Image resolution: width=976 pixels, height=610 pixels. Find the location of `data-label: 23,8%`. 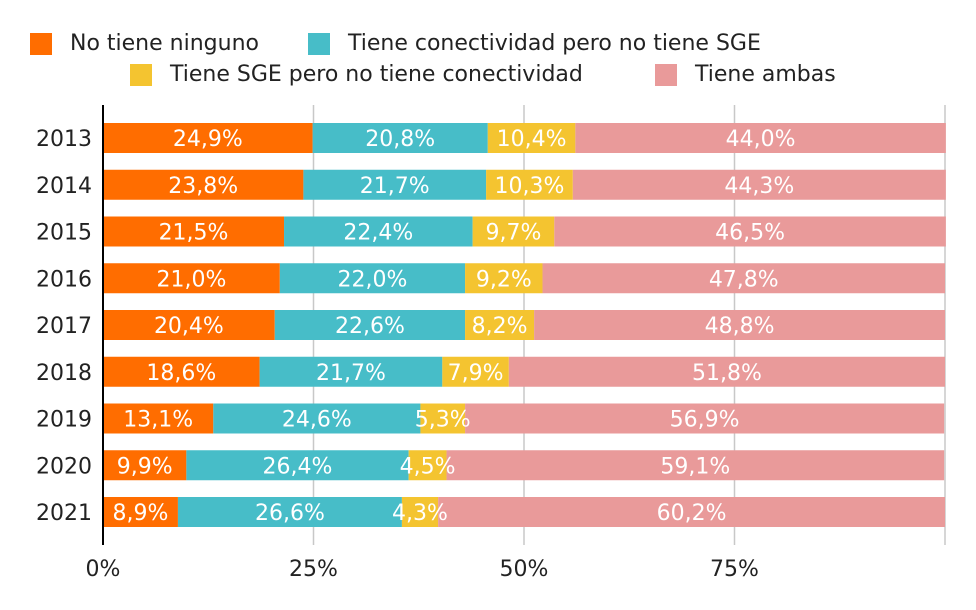

data-label: 23,8% is located at coordinates (203, 186).